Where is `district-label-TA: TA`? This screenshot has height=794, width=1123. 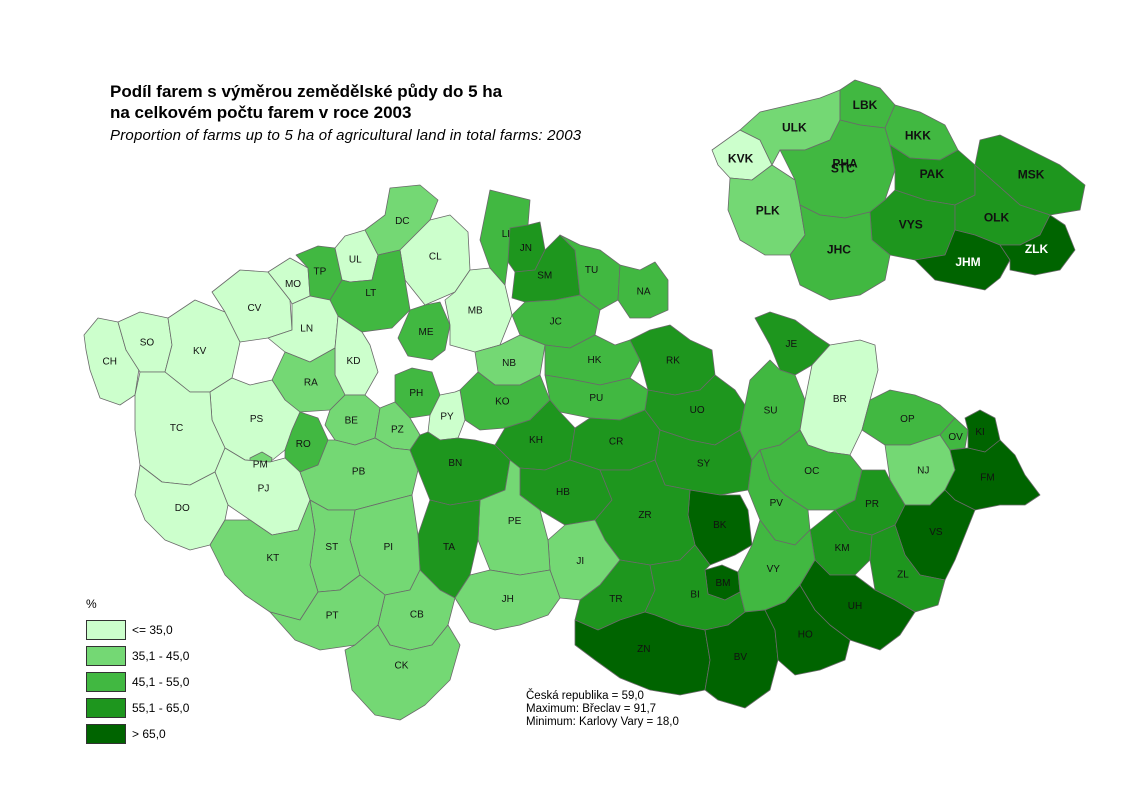 district-label-TA: TA is located at coordinates (449, 547).